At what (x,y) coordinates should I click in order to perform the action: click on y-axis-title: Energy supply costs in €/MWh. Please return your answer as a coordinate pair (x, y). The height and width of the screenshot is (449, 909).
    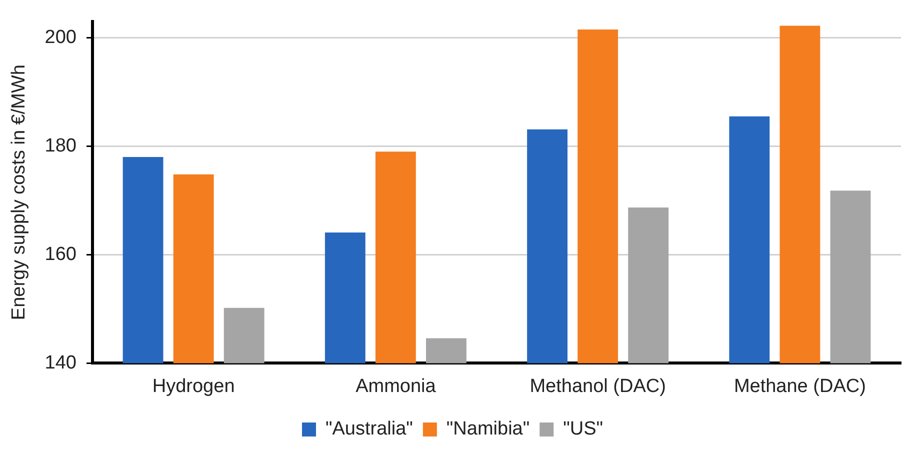
    Looking at the image, I should click on (19, 192).